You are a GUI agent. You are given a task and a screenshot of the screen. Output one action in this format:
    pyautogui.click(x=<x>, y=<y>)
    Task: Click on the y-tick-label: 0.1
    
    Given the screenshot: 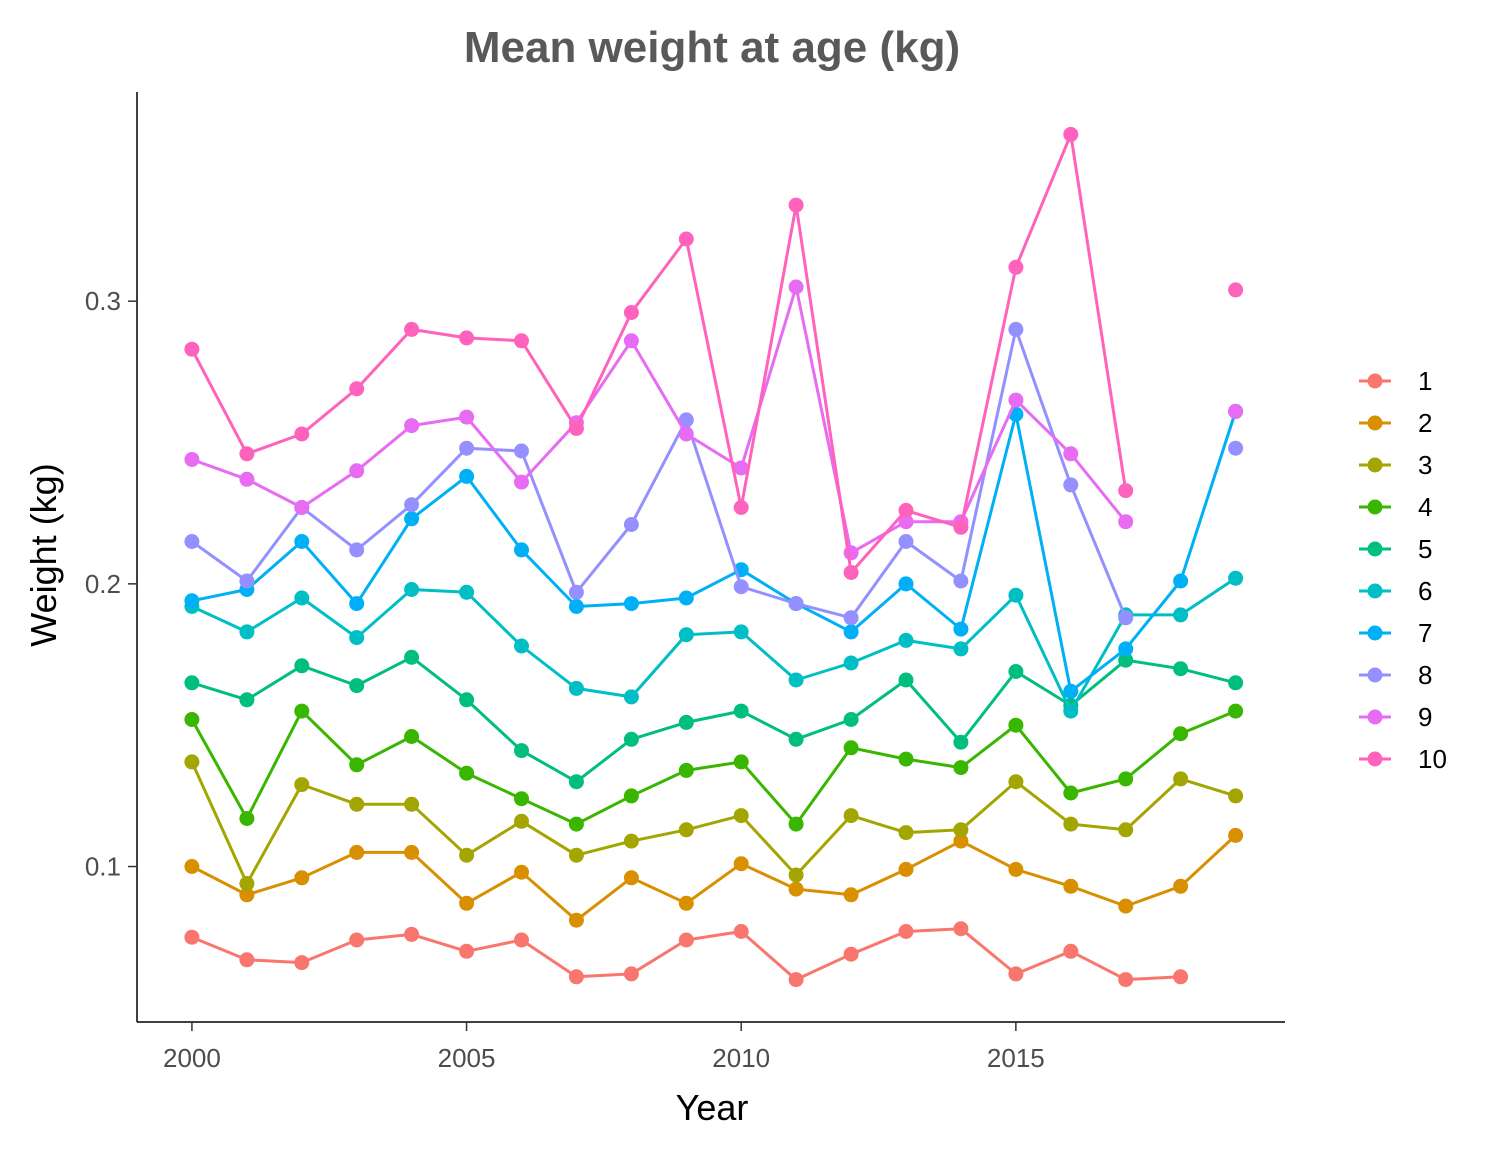 What is the action you would take?
    pyautogui.click(x=103, y=867)
    